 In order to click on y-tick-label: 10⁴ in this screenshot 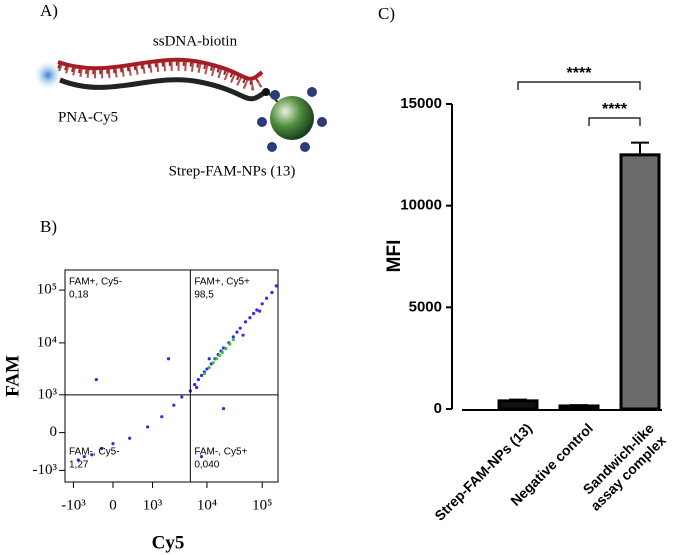, I will do `click(47, 342)`.